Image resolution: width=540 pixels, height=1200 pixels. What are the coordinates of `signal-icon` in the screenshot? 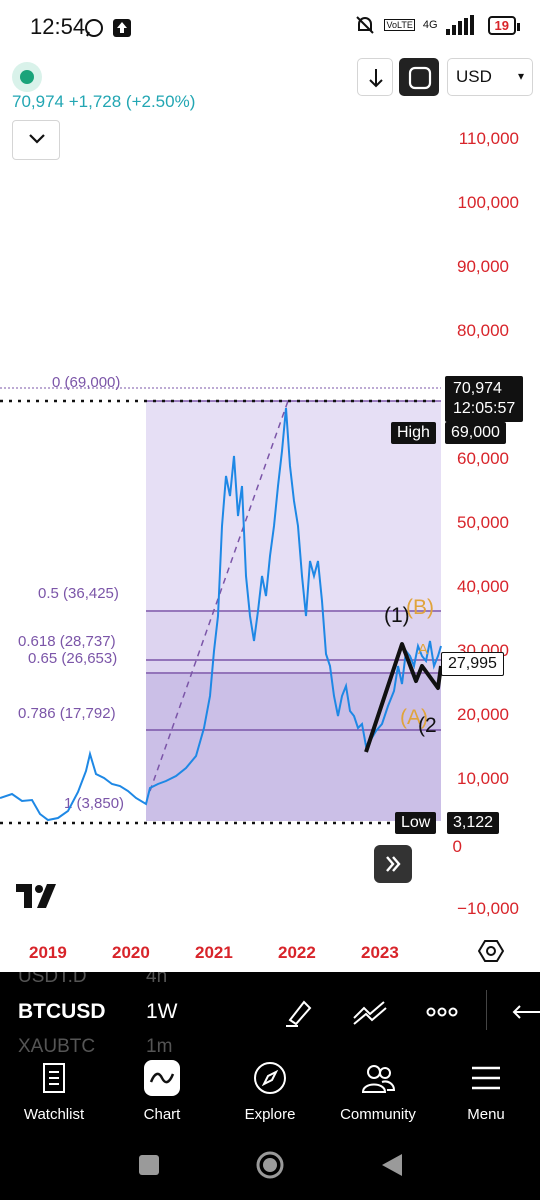 It's located at (459, 25).